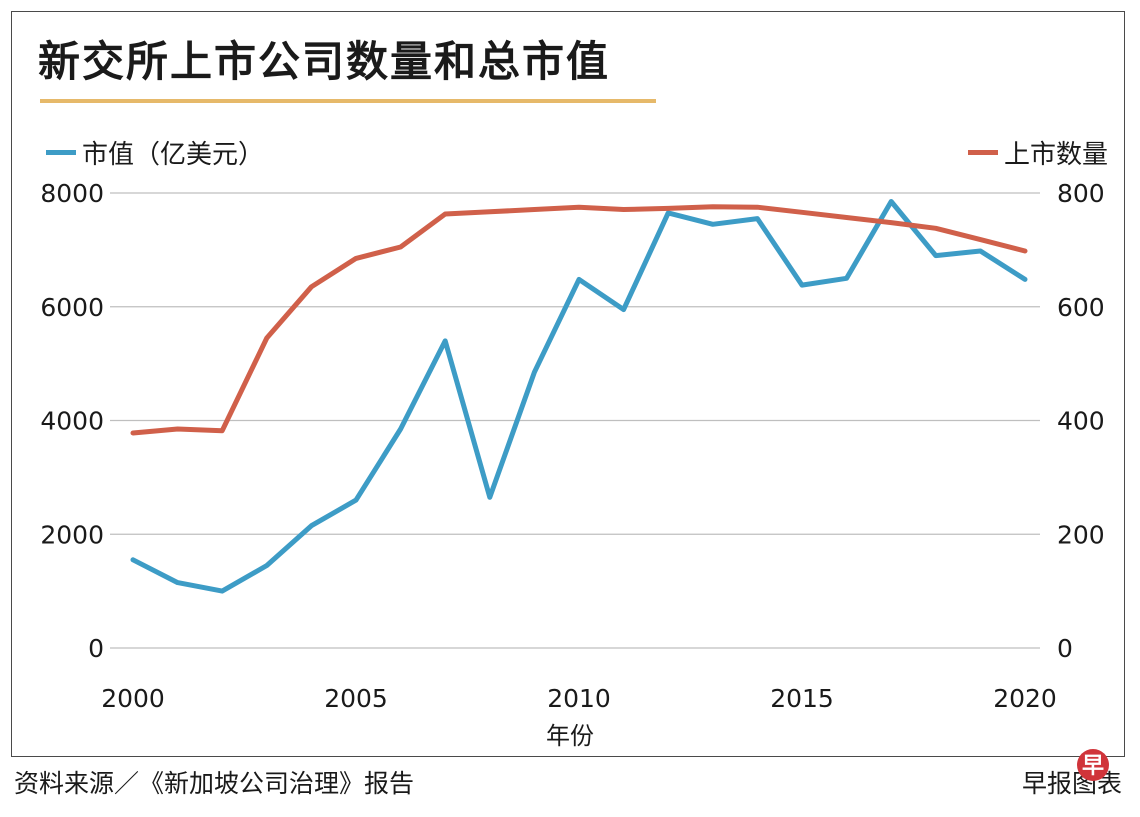  What do you see at coordinates (570, 736) in the screenshot?
I see `x-axis-label: 年份` at bounding box center [570, 736].